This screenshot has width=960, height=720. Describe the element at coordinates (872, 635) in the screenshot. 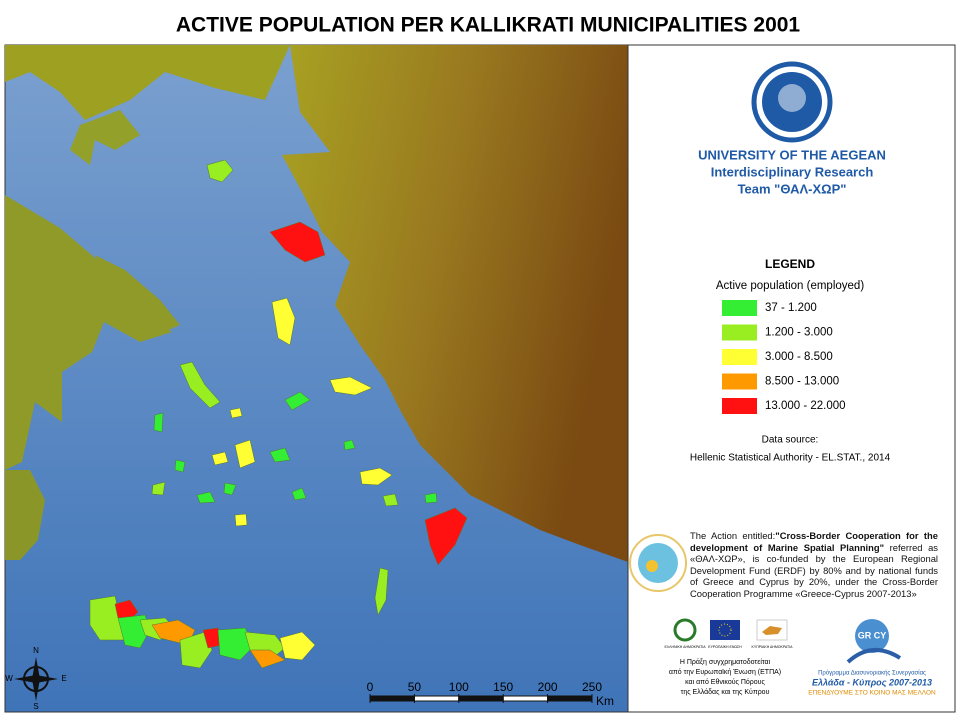

I see `programme-logo-text: GR CY` at that location.